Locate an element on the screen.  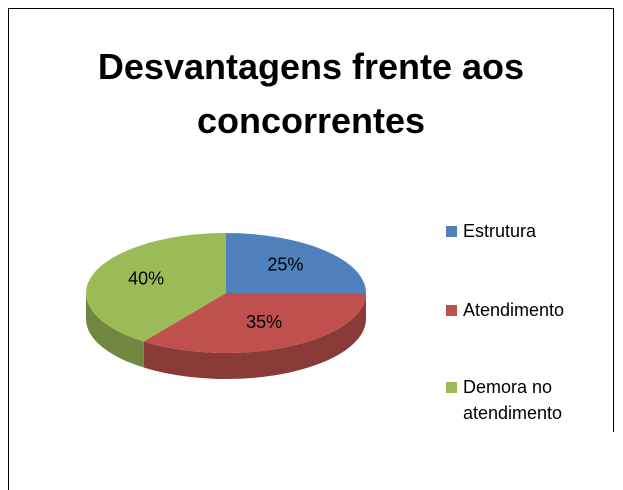
legend-label: Estrutura is located at coordinates (500, 231).